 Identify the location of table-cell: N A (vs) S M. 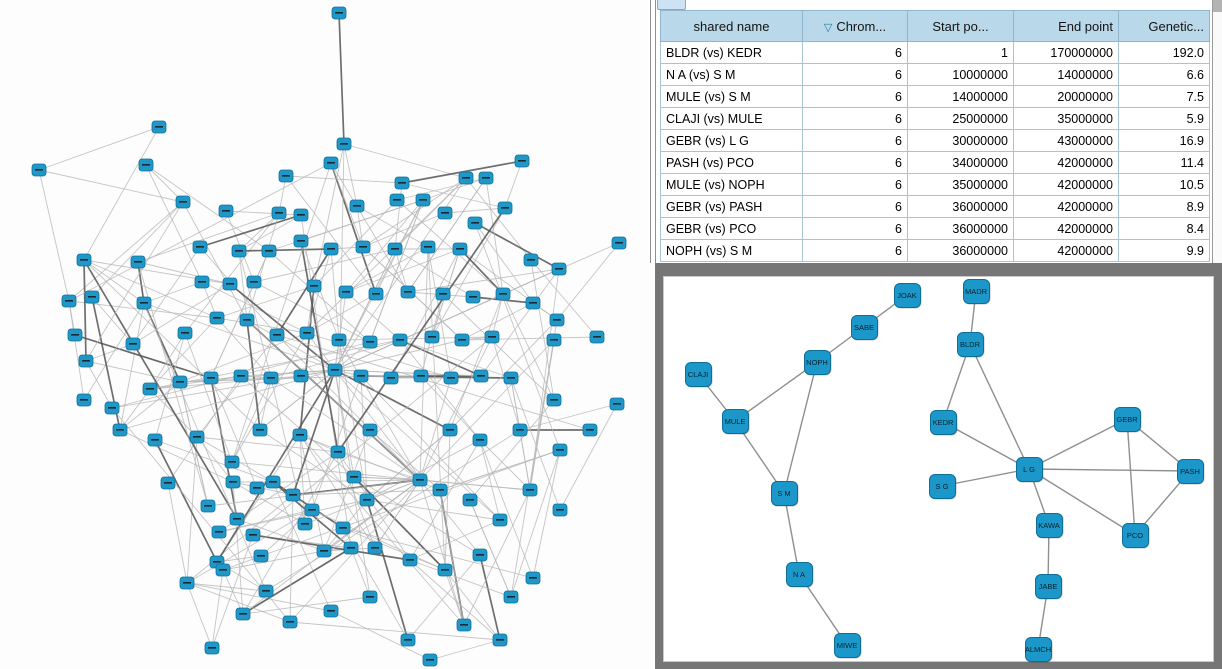
(731, 74).